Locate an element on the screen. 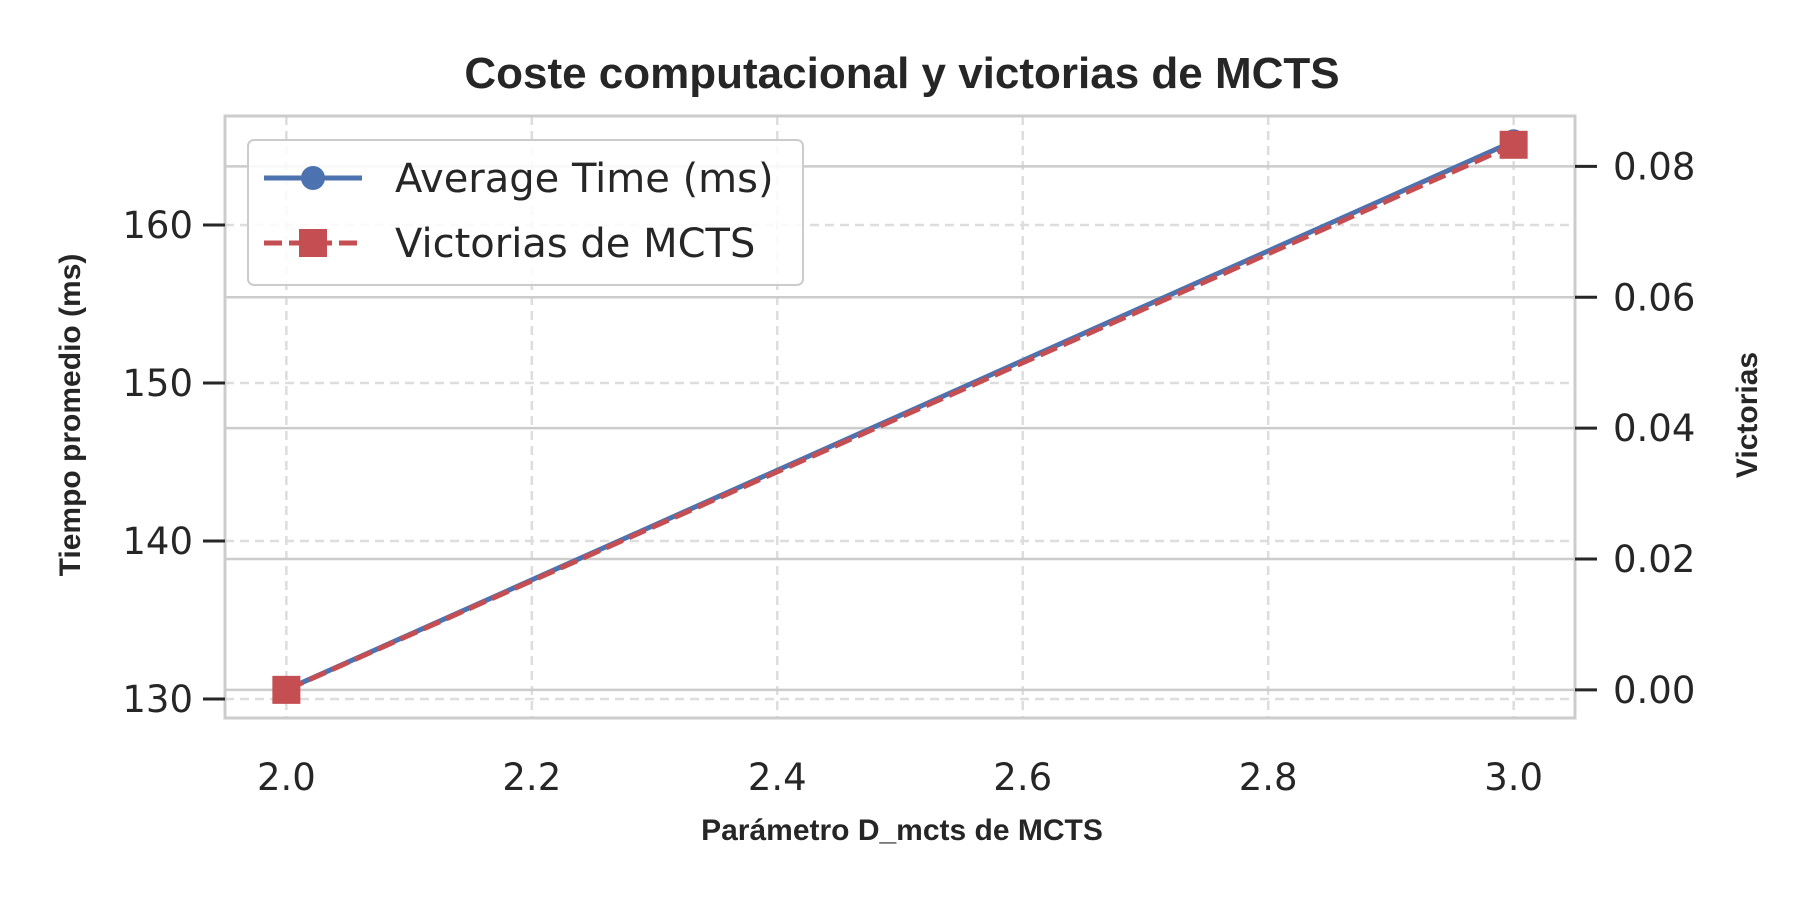  y2-axis-ticks: 0.00 0.02 0.04 0.06 0.08 is located at coordinates (1635, 428).